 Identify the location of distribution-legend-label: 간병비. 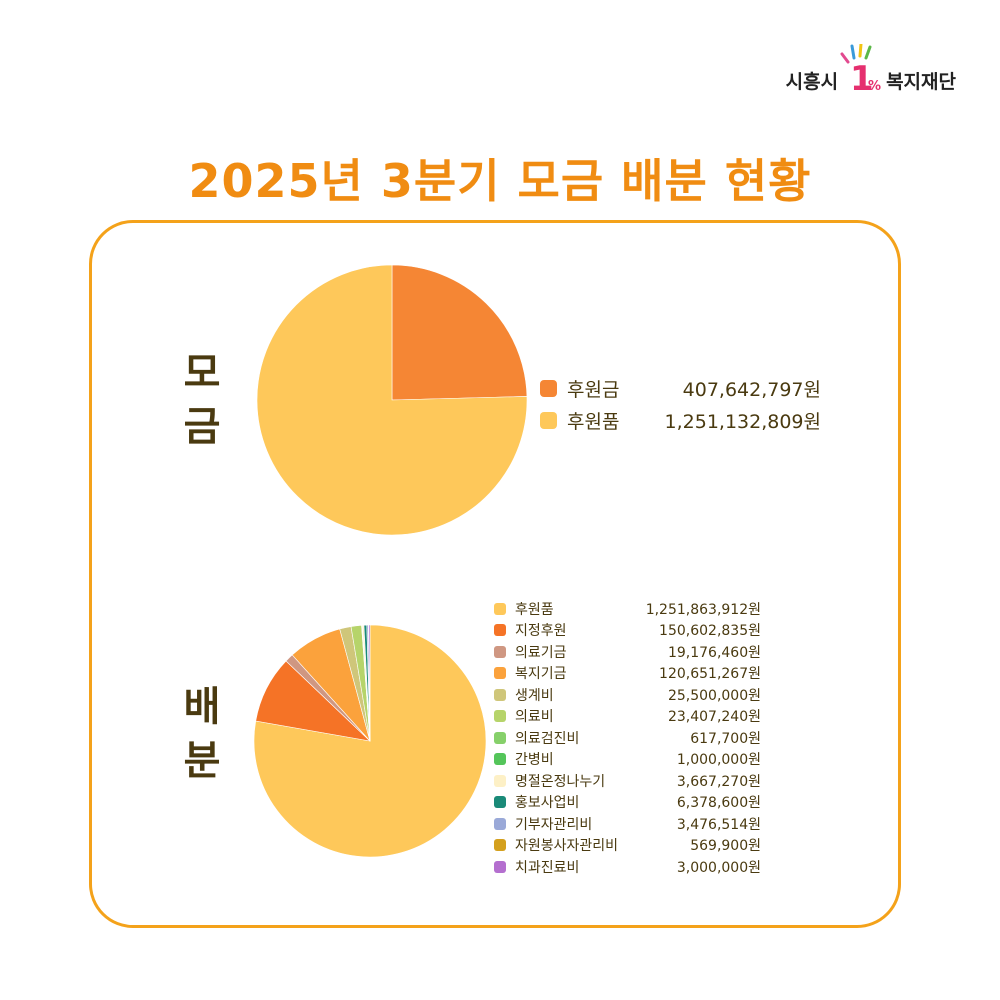
(534, 760).